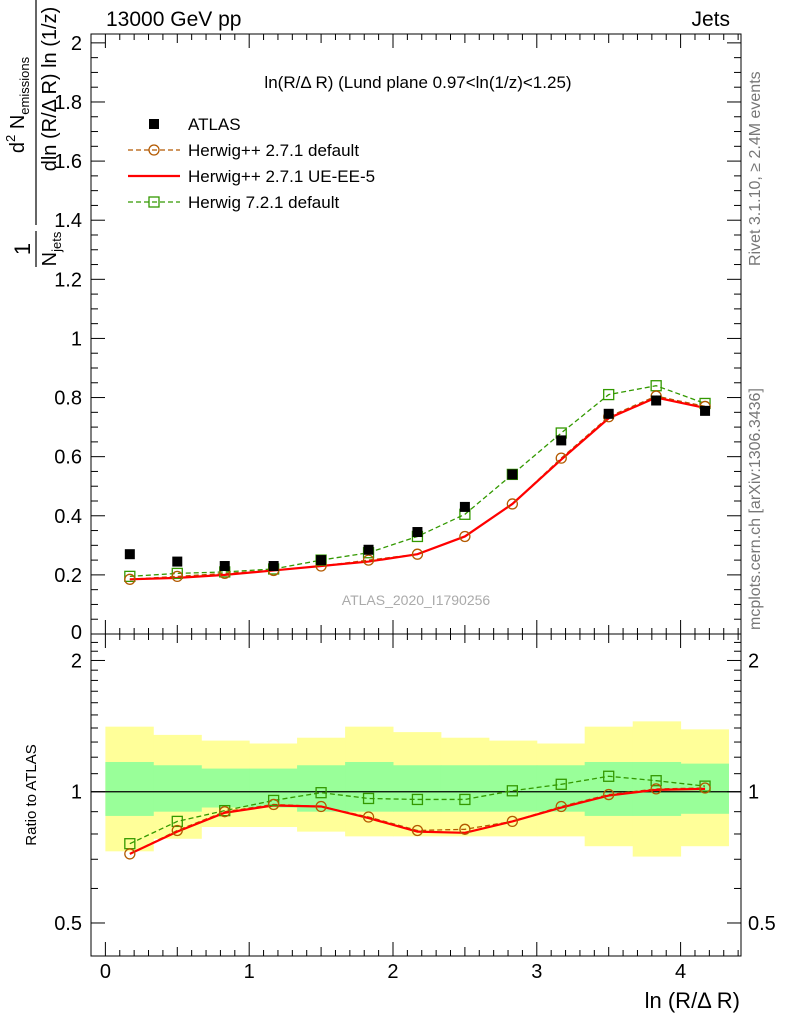 Image resolution: width=786 pixels, height=1024 pixels. Describe the element at coordinates (68, 924) in the screenshot. I see `ratio-y-tick-label: 0.5` at that location.